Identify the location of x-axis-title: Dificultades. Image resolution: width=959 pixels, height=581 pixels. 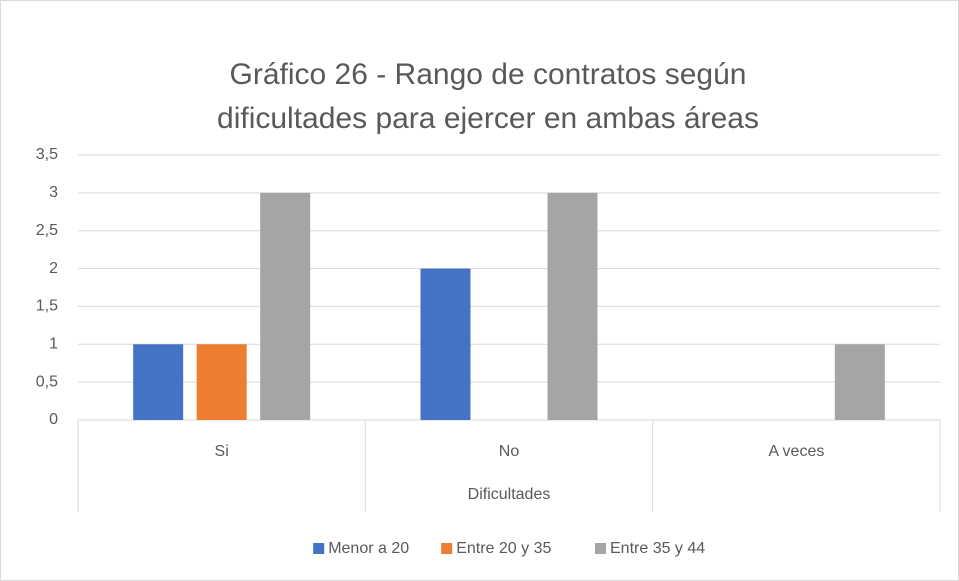
(509, 494).